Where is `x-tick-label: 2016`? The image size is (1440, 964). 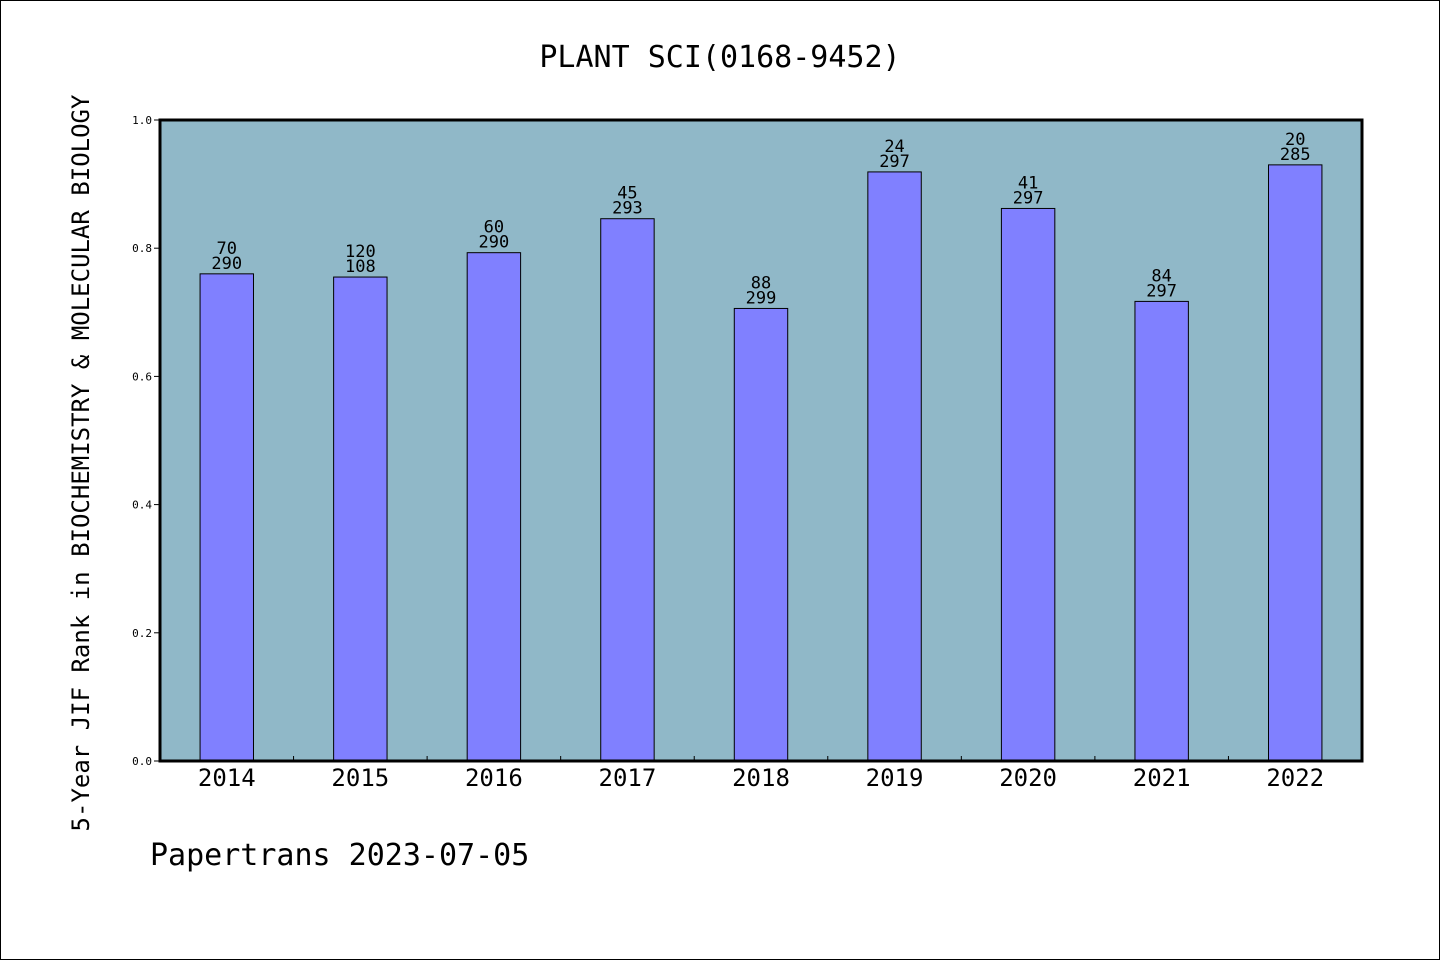 x-tick-label: 2016 is located at coordinates (494, 778).